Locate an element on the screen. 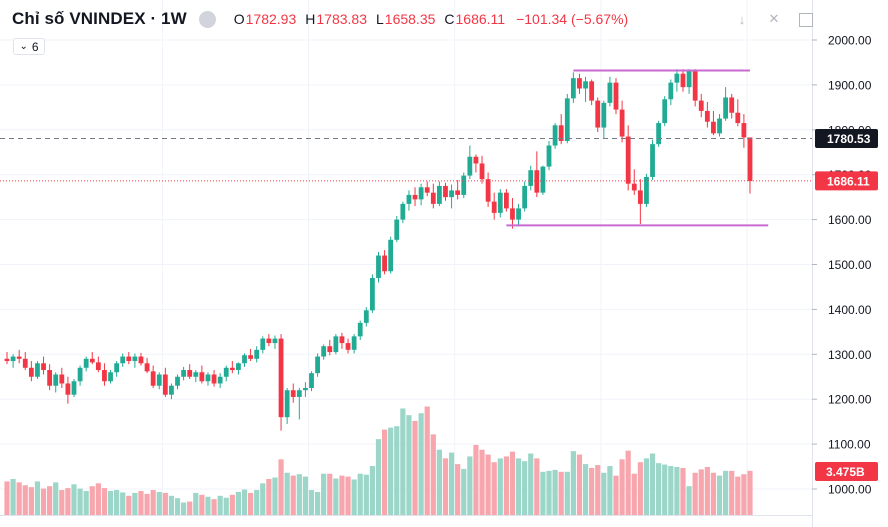  indicators-toggle-button: ⌄ 6 is located at coordinates (29, 46).